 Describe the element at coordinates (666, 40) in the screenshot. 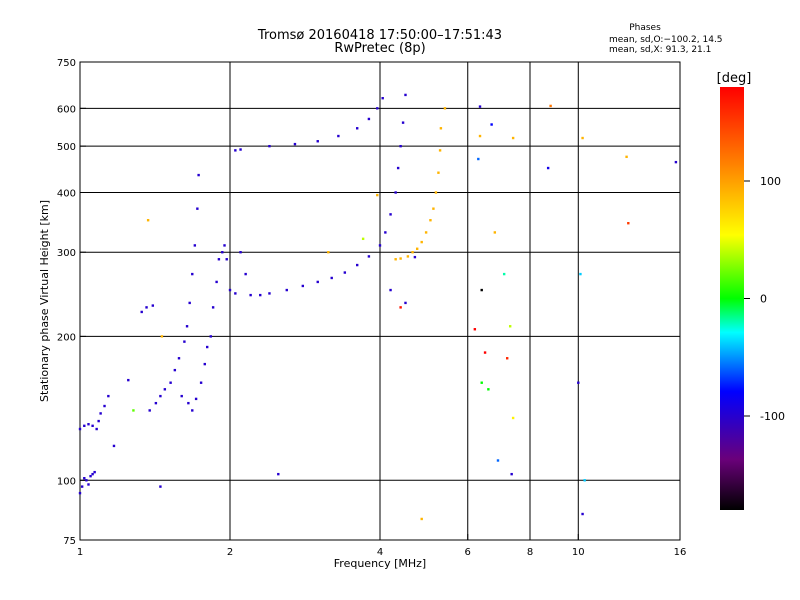

I see `phases-stat-o: mean, sd,O:−100.2, 14.5` at that location.